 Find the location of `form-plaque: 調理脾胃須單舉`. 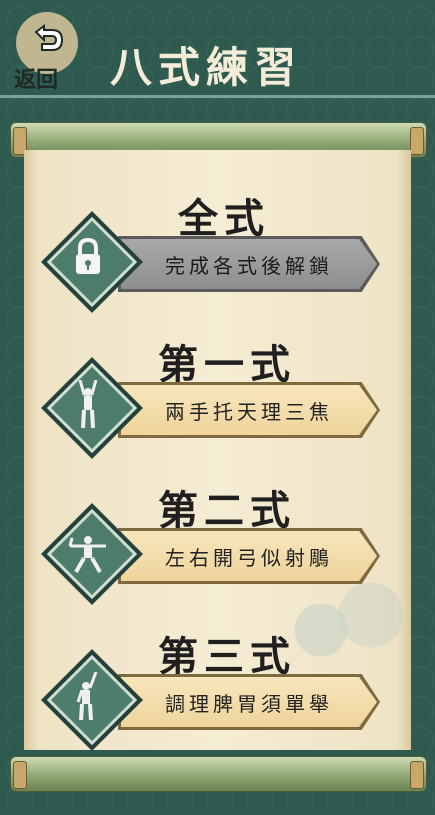

form-plaque: 調理脾胃須單舉 is located at coordinates (249, 702).